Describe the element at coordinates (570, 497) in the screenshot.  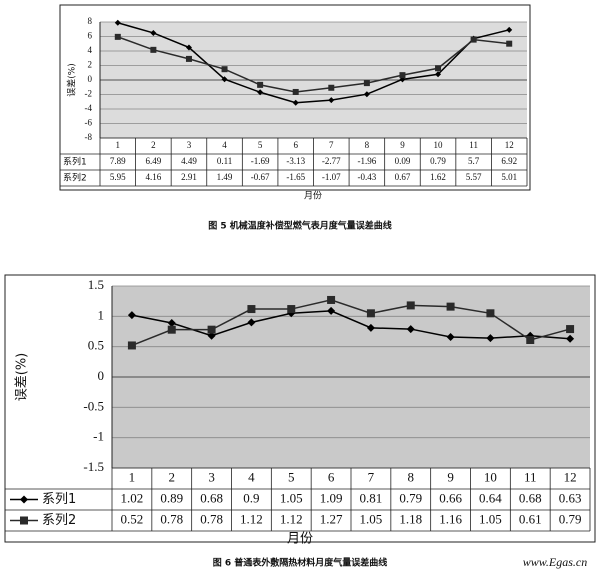
I see `data-label: 0.63` at that location.